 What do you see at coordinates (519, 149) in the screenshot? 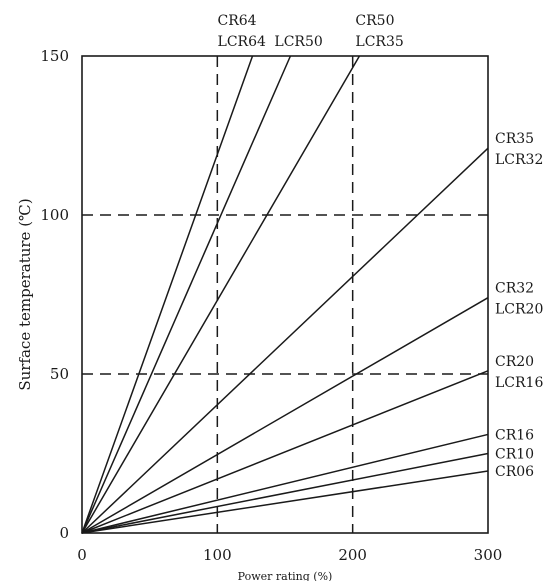
I see `series-label-cr35-lcr32: CR35 LCR32` at bounding box center [519, 149].